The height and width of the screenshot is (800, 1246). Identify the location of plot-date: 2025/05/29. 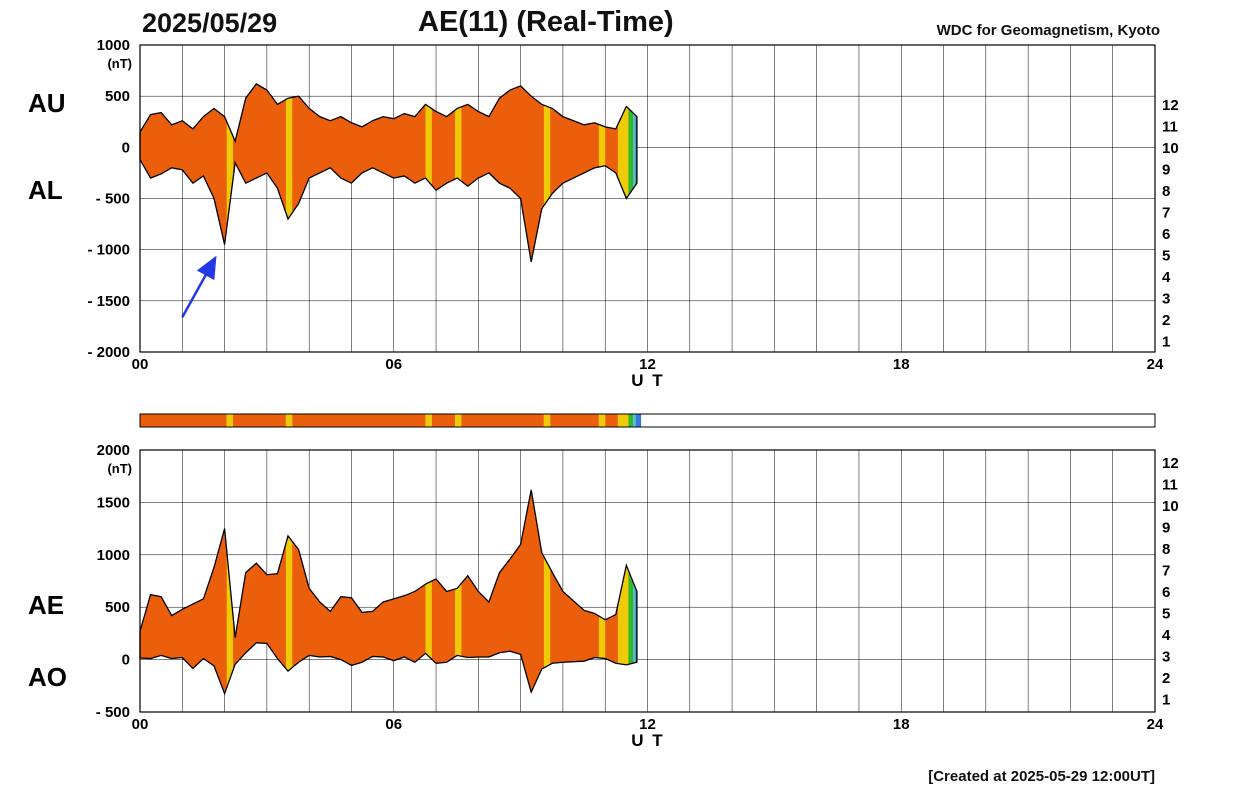
(210, 23).